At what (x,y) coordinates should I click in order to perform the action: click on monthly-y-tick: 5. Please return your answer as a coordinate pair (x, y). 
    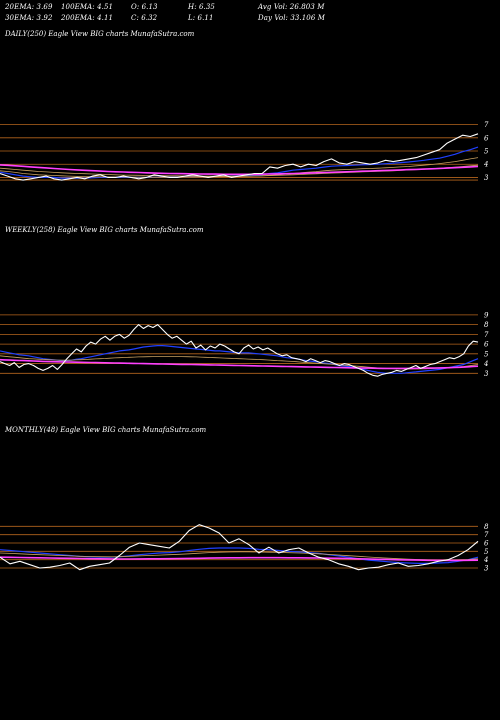
    Looking at the image, I should click on (486, 552).